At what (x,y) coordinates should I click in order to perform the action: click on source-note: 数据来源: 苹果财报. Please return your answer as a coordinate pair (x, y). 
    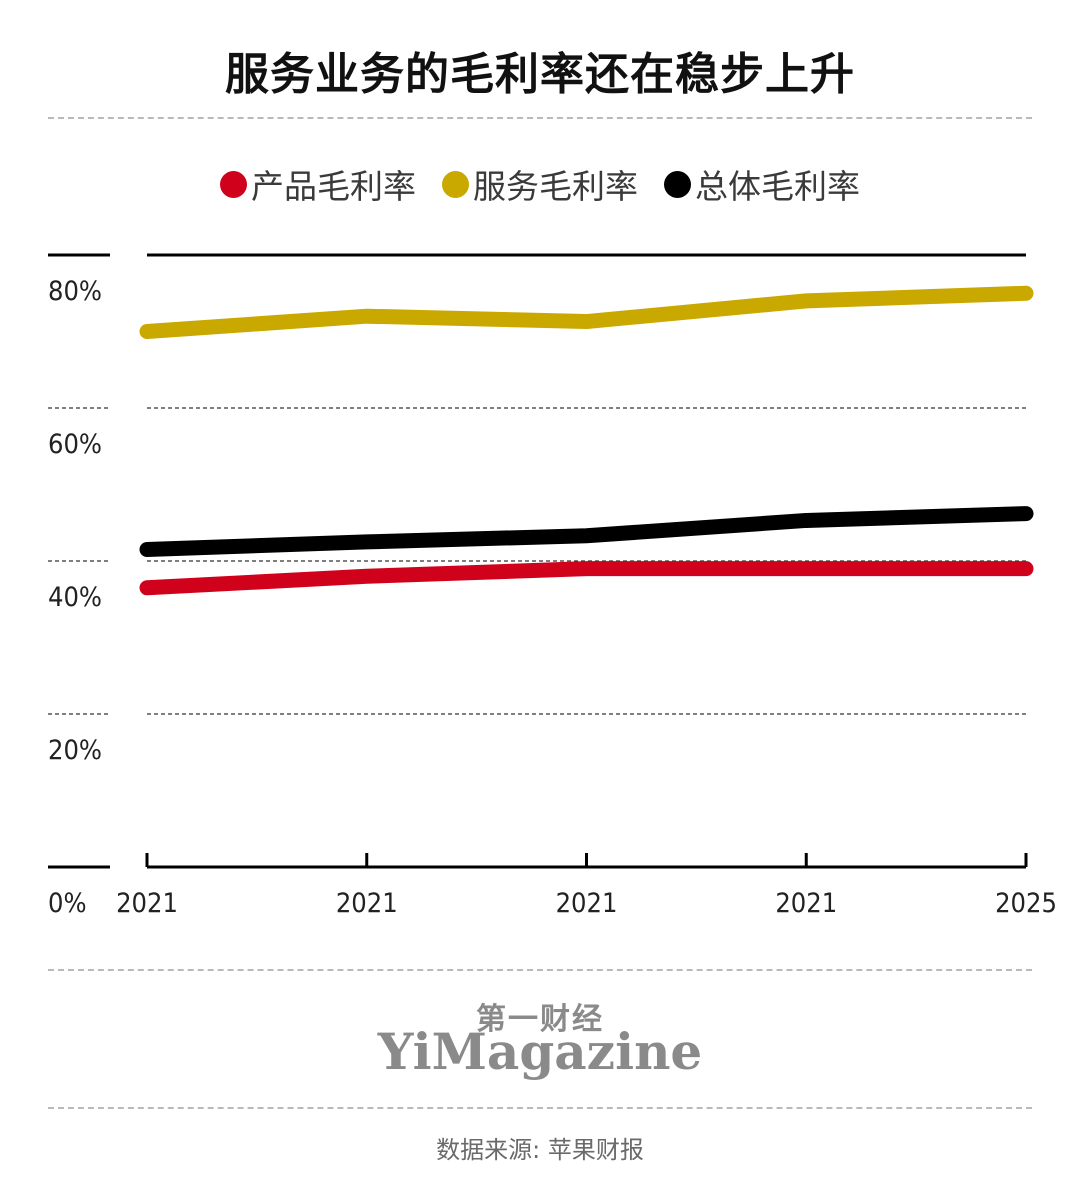
    Looking at the image, I should click on (540, 1150).